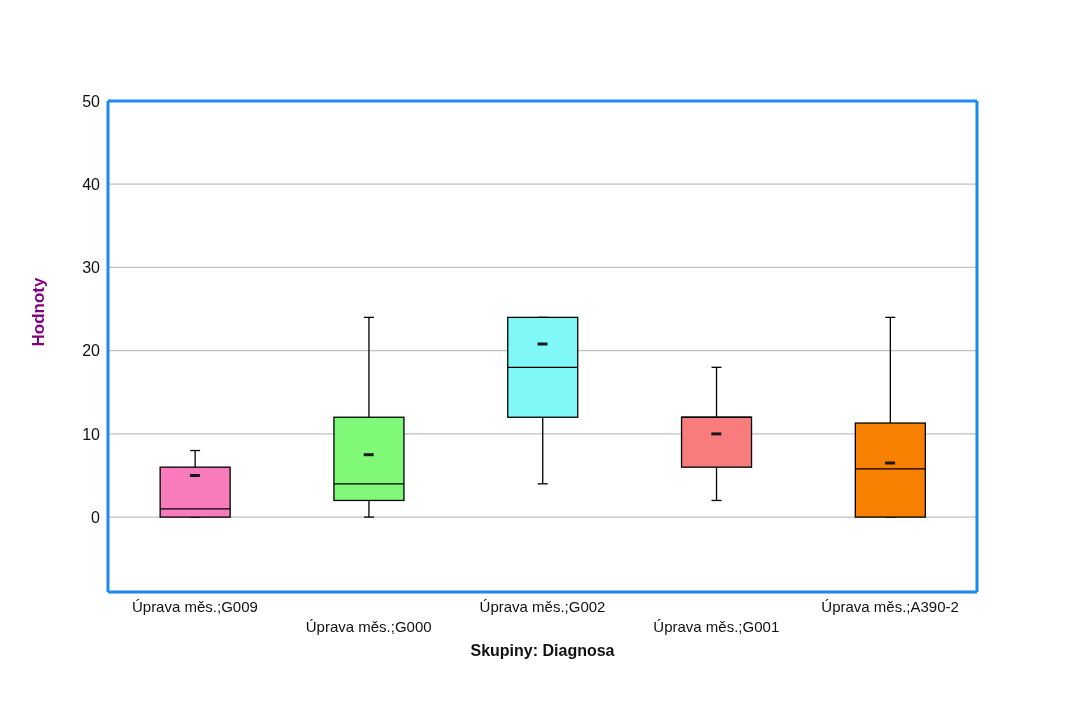 This screenshot has height=725, width=1071. I want to click on x-tick-label: Úprava měs.;G009, so click(194, 606).